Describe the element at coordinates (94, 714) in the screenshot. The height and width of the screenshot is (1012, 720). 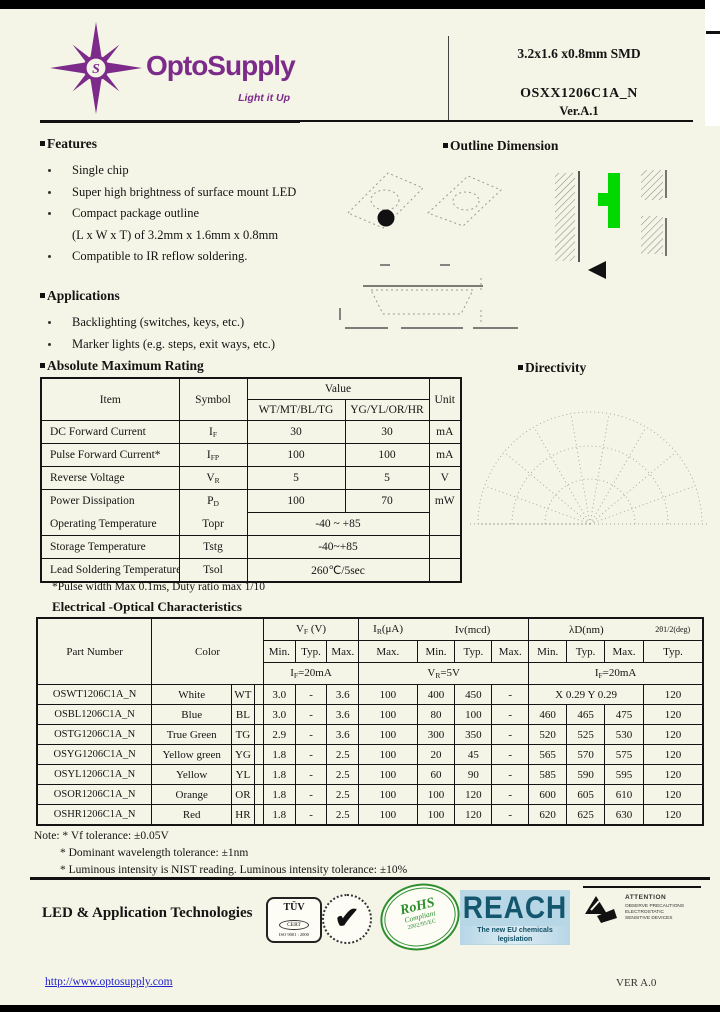
I see `part-number-cell: OSBL1206C1A_N` at that location.